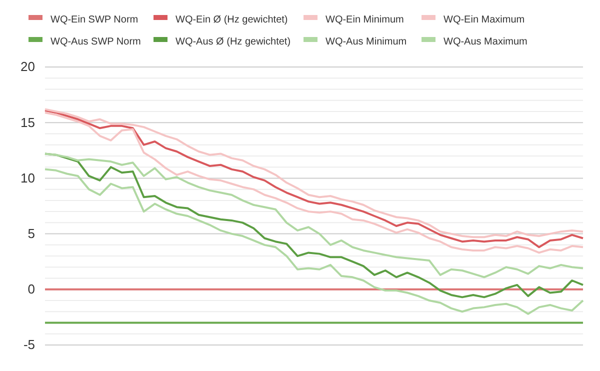 The image size is (600, 371). Describe the element at coordinates (95, 42) in the screenshot. I see `legend-label: WQ-Aus SWP Norm` at that location.